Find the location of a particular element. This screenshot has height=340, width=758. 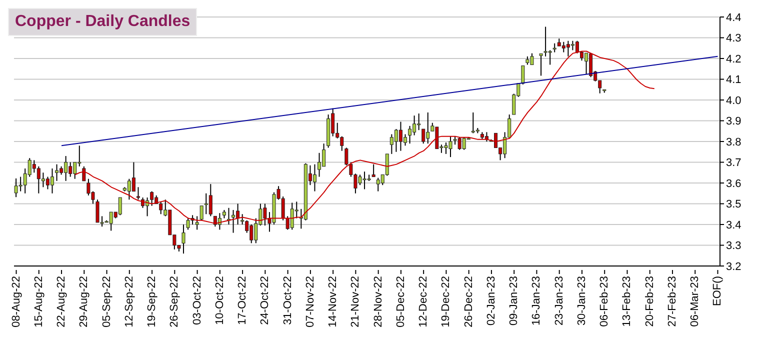

x-tick-label: 03-Oct-22 is located at coordinates (197, 300).